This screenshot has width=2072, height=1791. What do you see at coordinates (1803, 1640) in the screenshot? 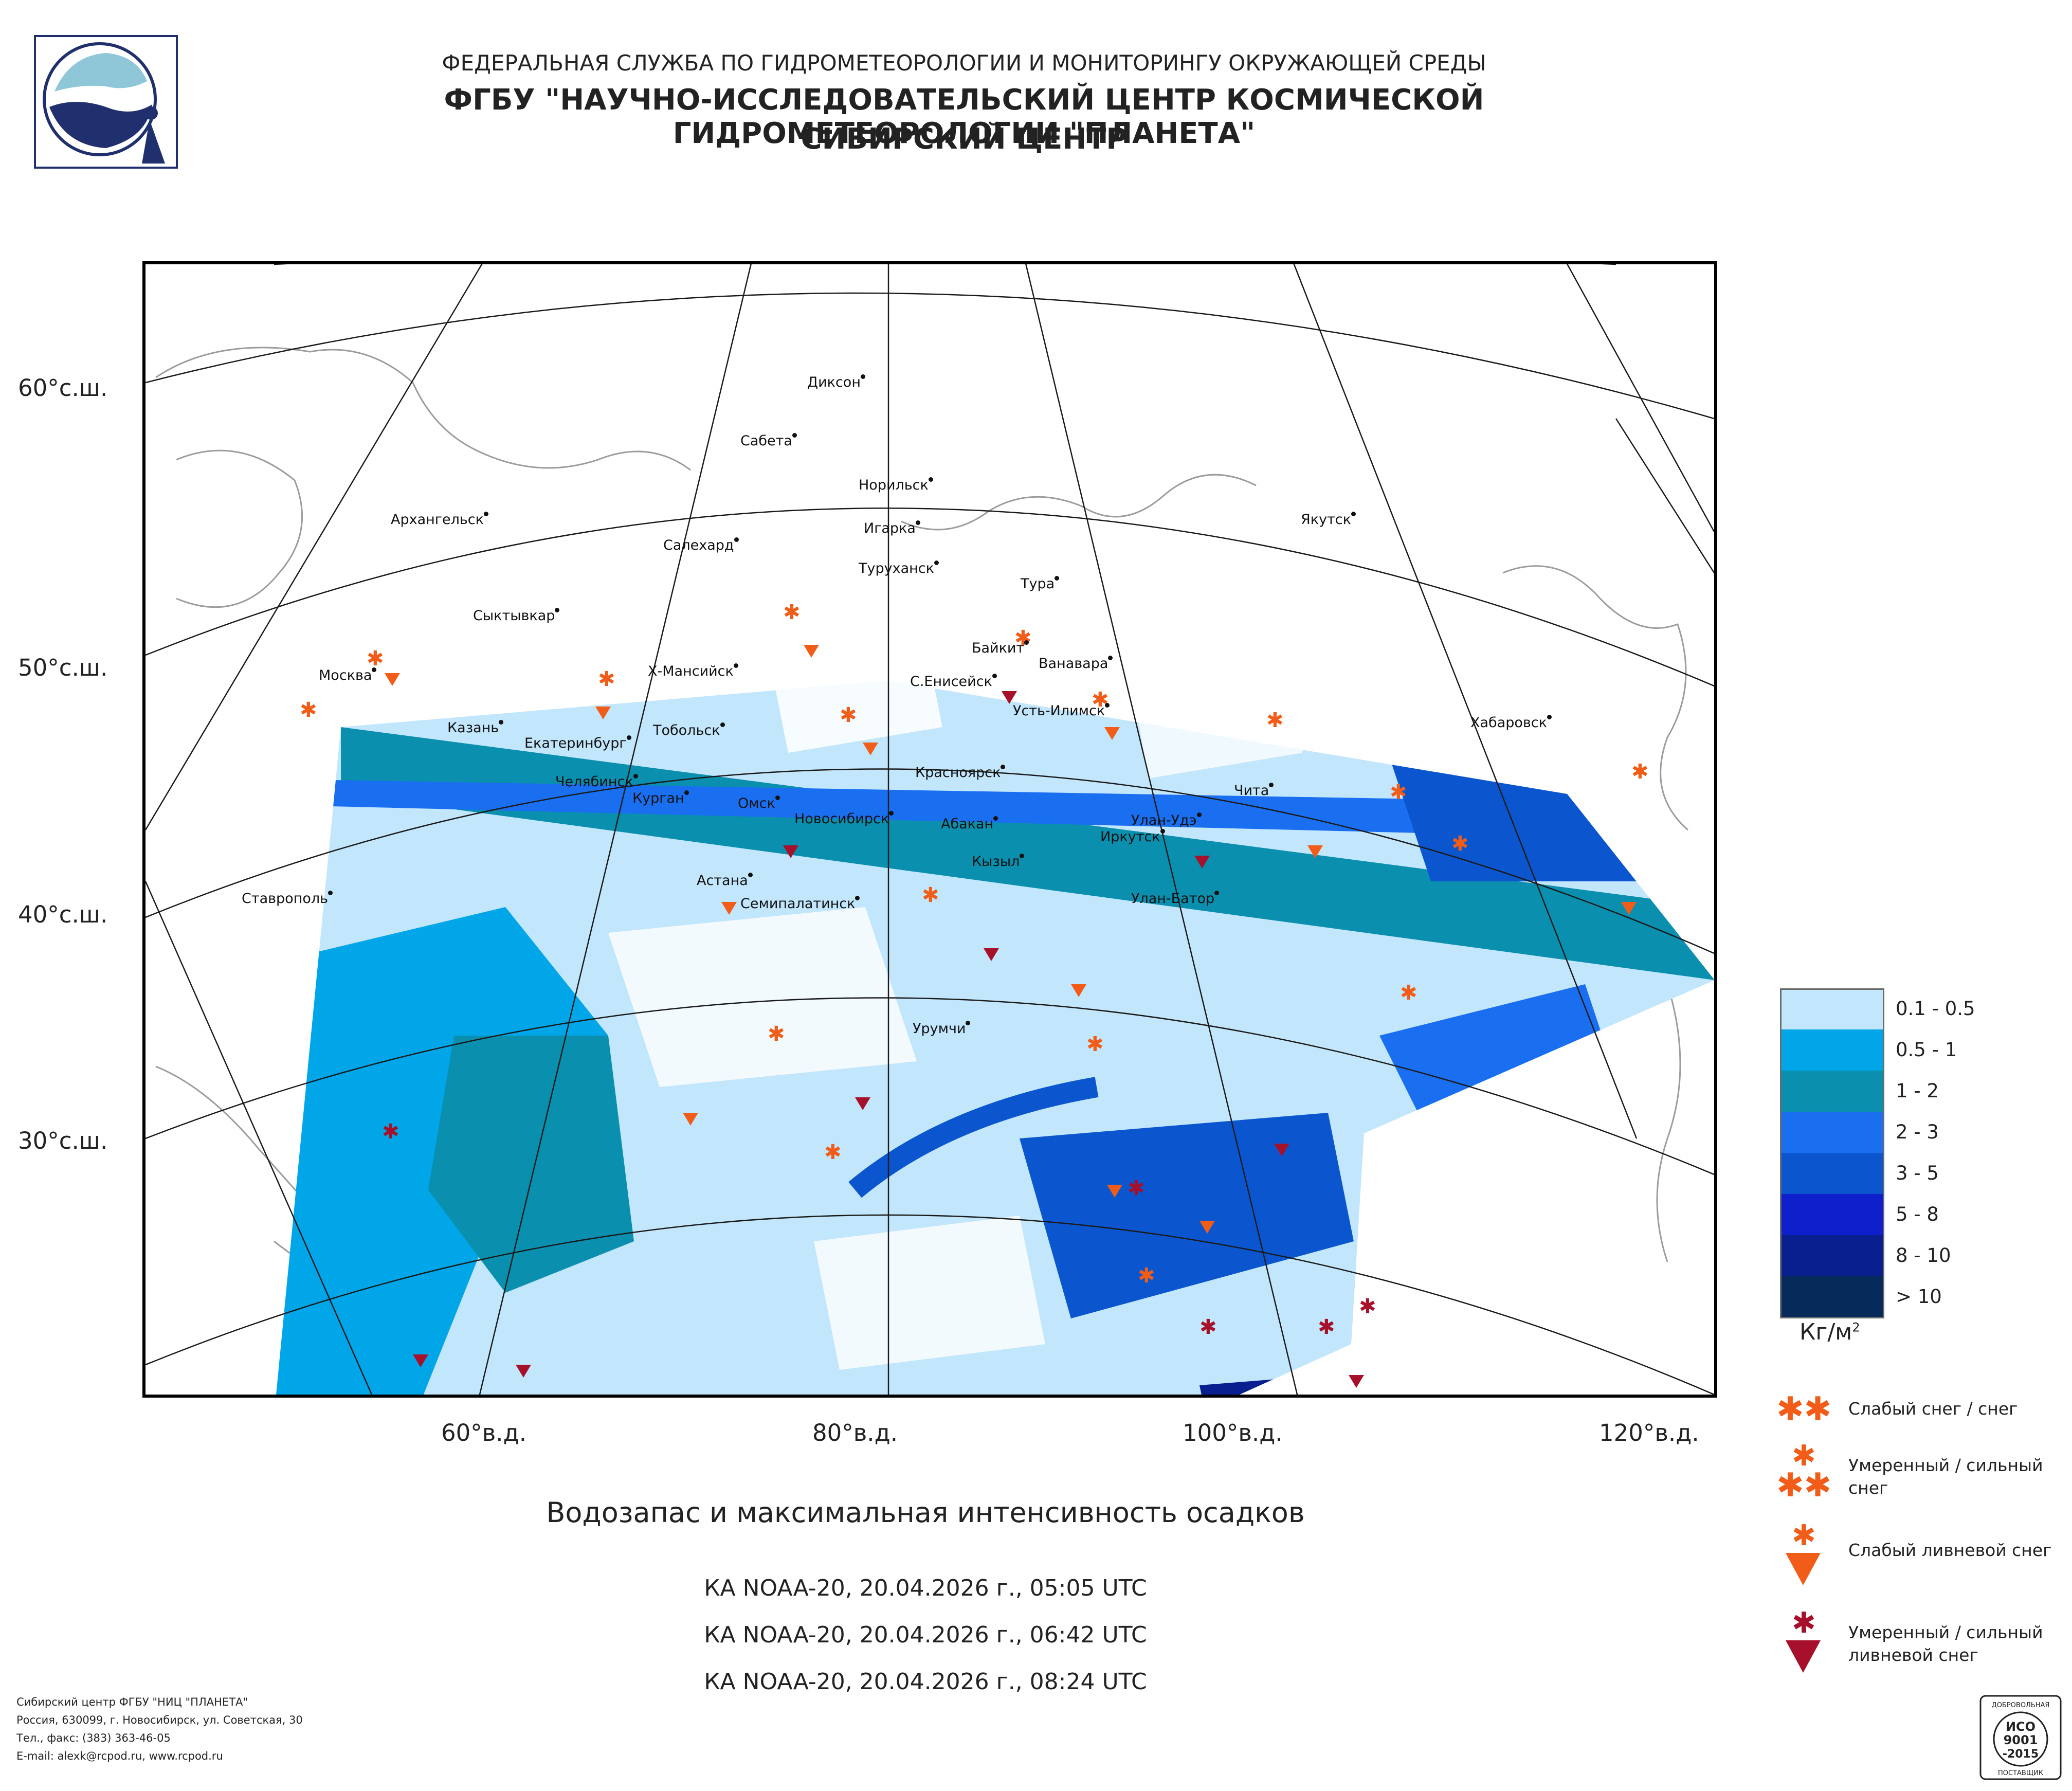
I see `heavy-snow-shower-icon: ✱` at bounding box center [1803, 1640].